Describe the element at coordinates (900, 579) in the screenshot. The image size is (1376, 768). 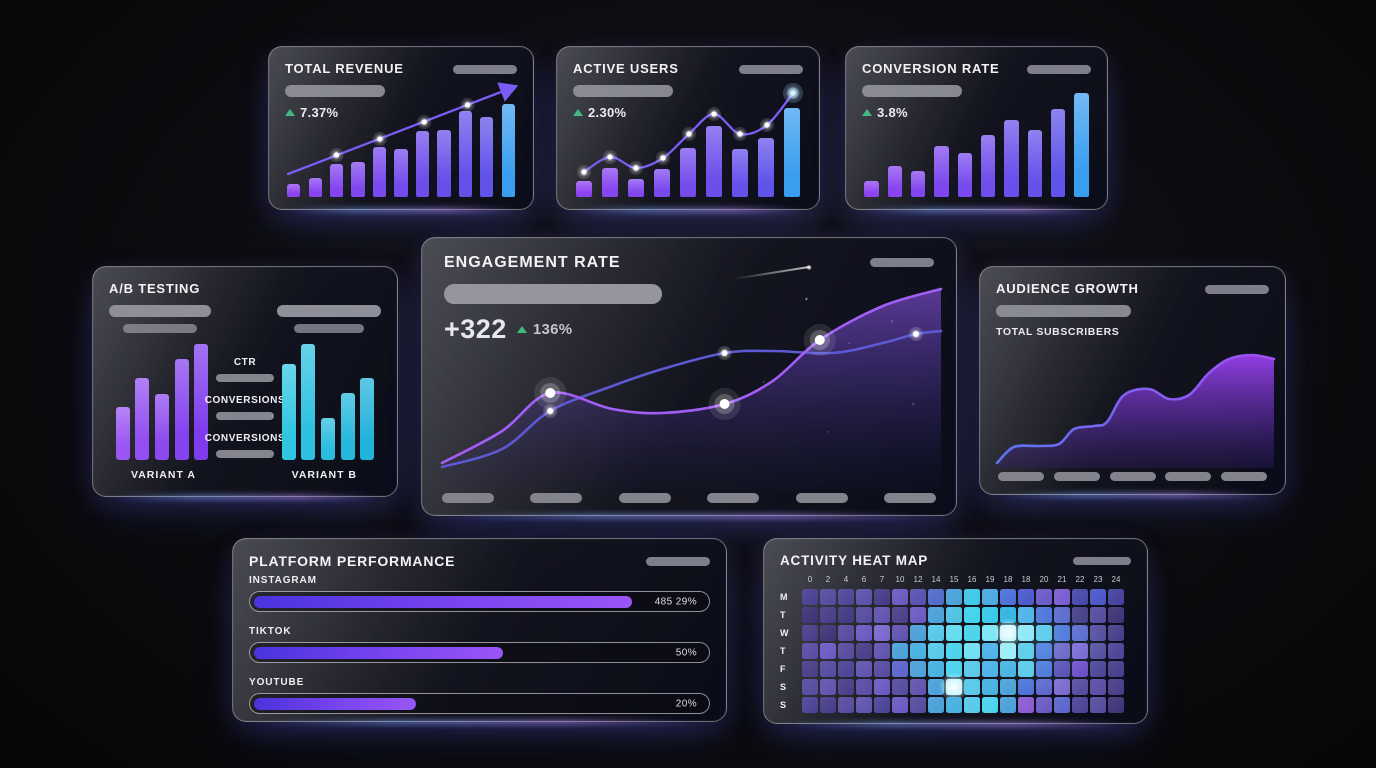
I see `heatmap-hour-label: 10` at that location.